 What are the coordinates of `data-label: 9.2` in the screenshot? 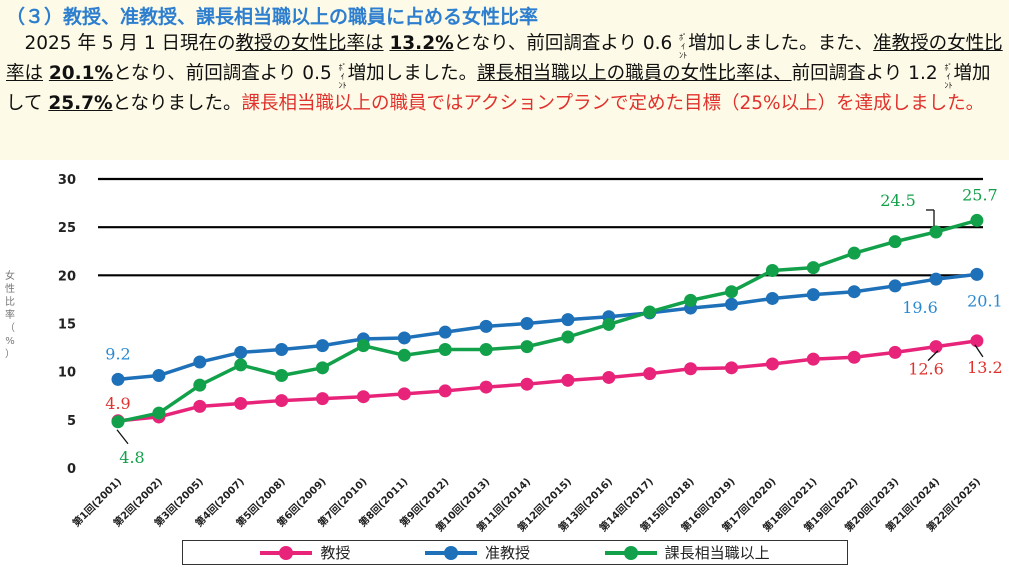 It's located at (117, 353).